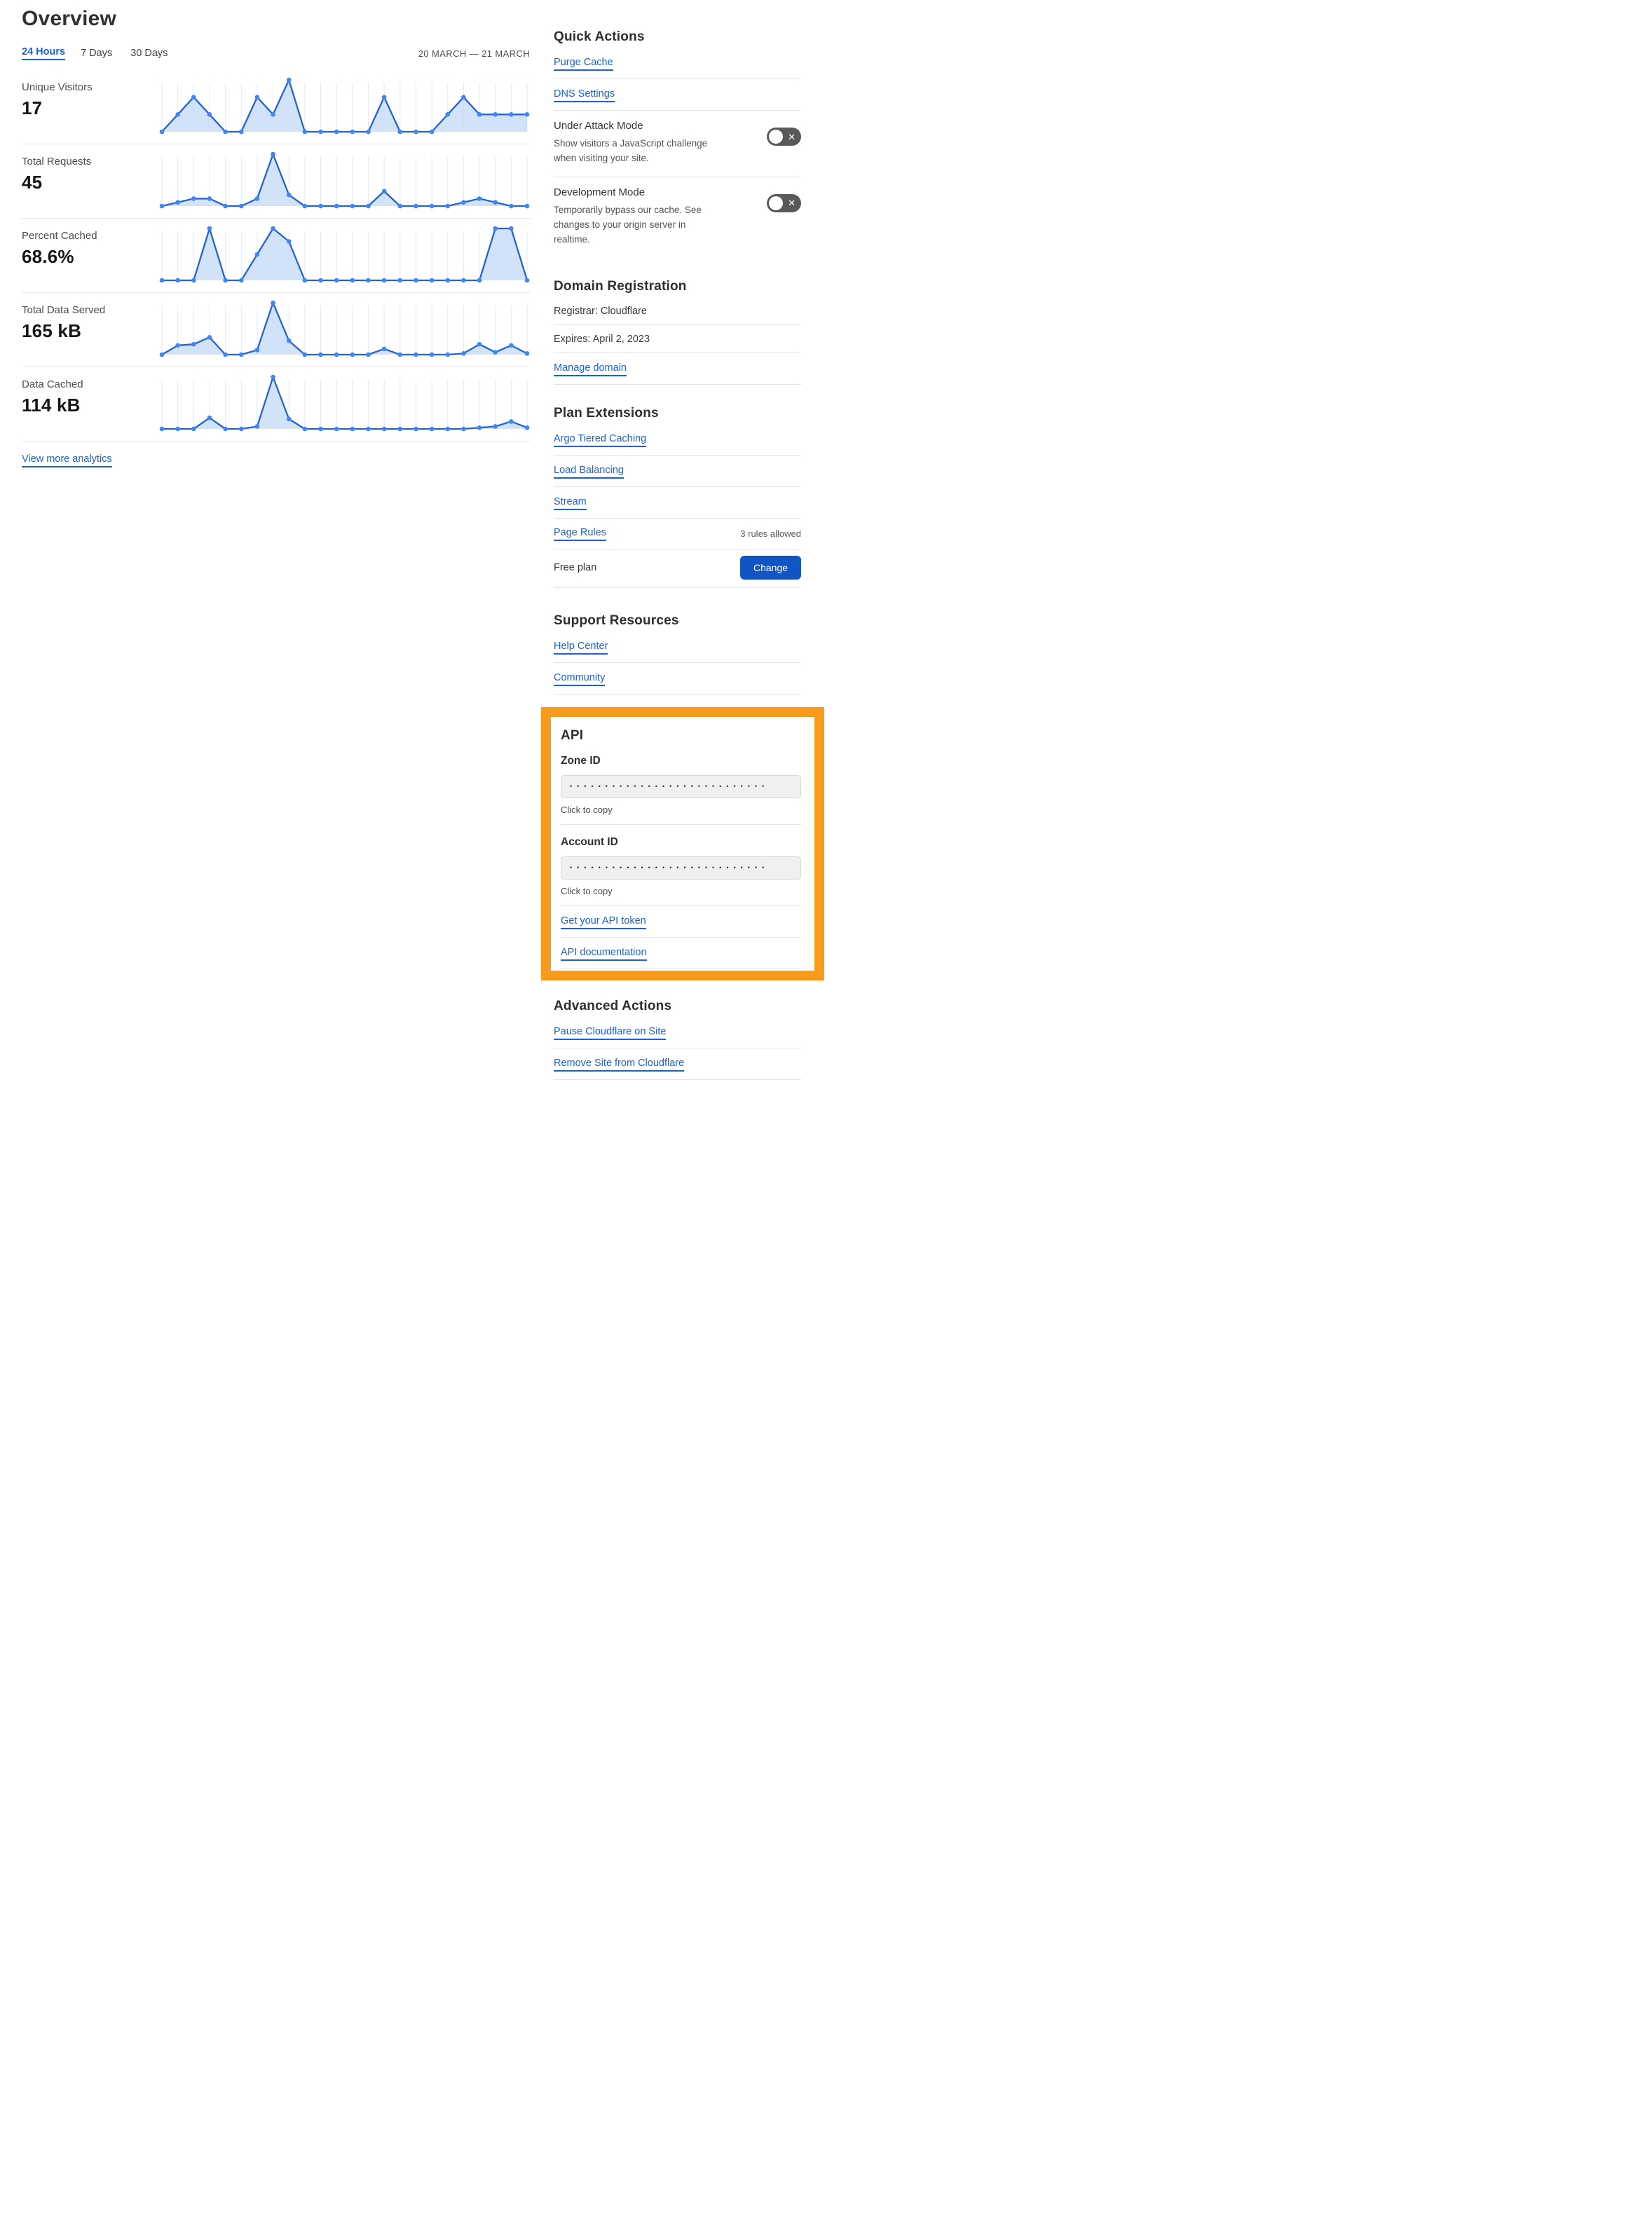 This screenshot has width=1652, height=2223. Describe the element at coordinates (345, 108) in the screenshot. I see `sparkline-chart-unique-visitors` at that location.